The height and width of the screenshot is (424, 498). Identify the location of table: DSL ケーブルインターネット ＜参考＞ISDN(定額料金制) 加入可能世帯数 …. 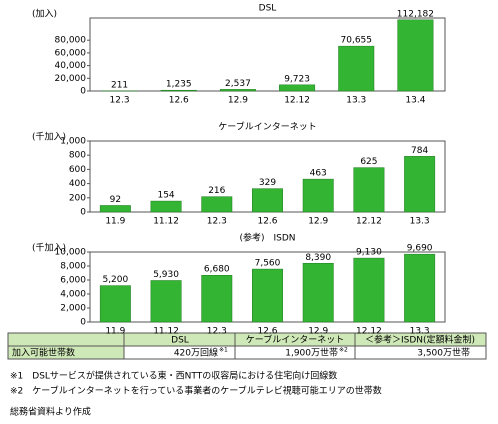
(247, 346).